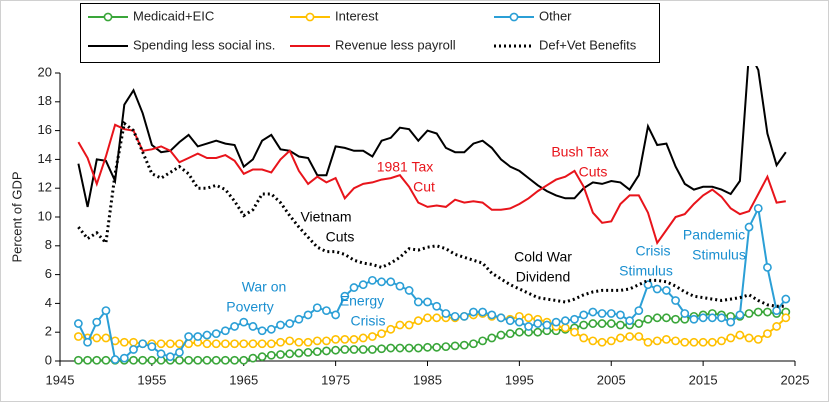  Describe the element at coordinates (243, 379) in the screenshot. I see `x-tick-label: 1965` at that location.